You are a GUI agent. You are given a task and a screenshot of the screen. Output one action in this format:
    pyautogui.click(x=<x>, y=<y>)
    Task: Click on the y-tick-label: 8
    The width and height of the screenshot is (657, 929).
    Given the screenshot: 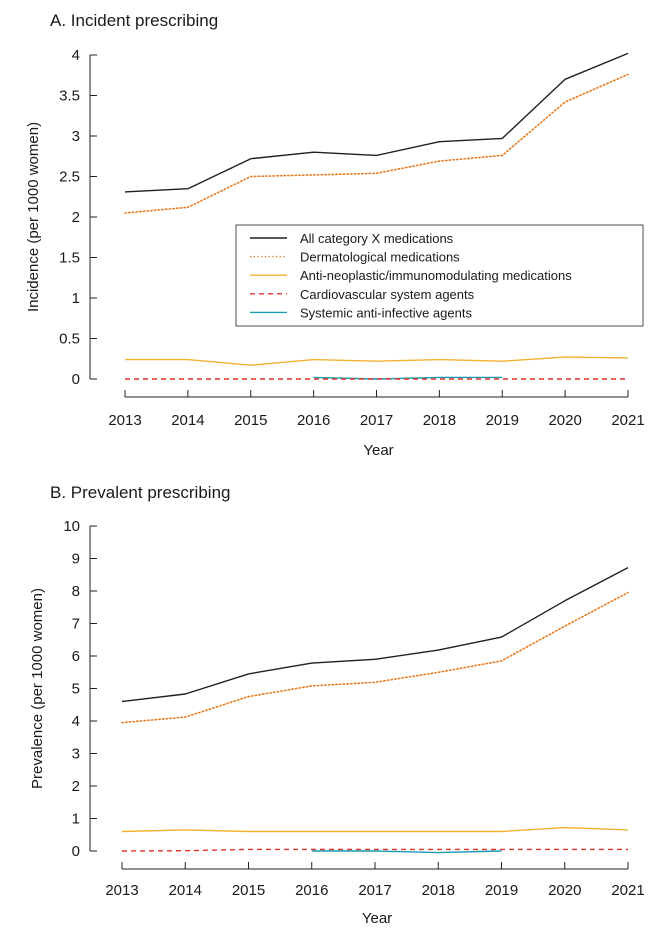 What is the action you would take?
    pyautogui.click(x=76, y=591)
    